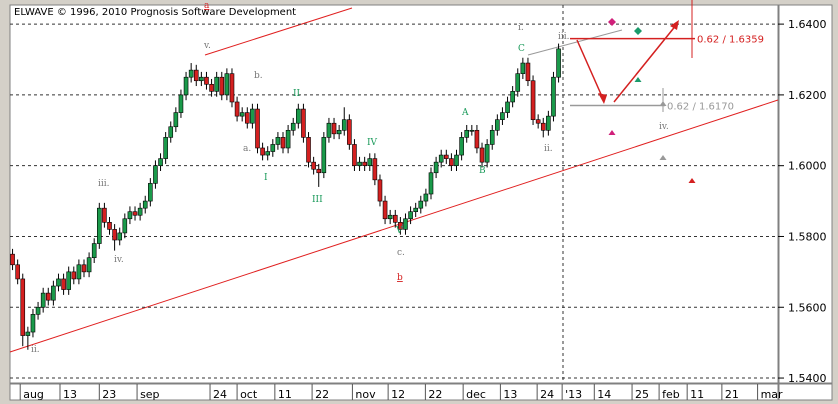  Describe the element at coordinates (807, 236) in the screenshot. I see `y-tick-label: 1.5800` at that location.